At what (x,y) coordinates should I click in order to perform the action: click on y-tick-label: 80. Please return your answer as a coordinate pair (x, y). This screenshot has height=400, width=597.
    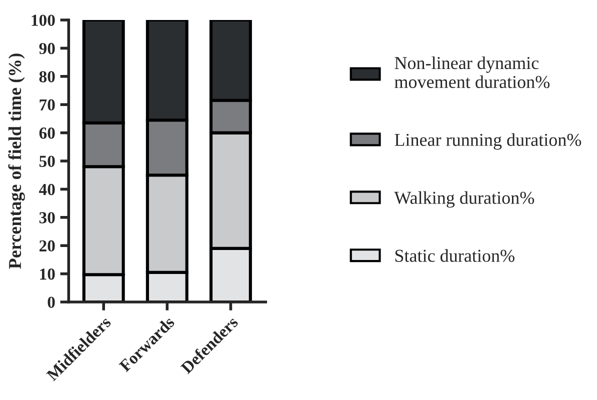
    Looking at the image, I should click on (47, 76).